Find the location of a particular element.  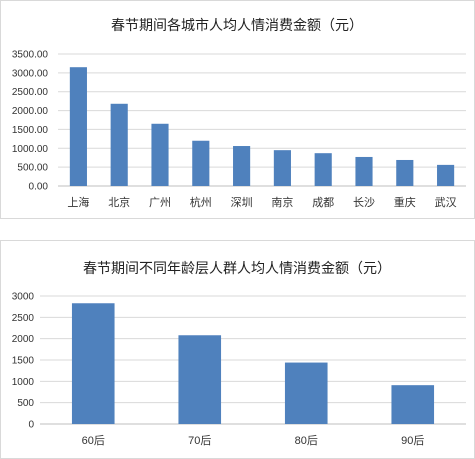

chart1-y-tick-label: 2500.00 is located at coordinates (30, 92).